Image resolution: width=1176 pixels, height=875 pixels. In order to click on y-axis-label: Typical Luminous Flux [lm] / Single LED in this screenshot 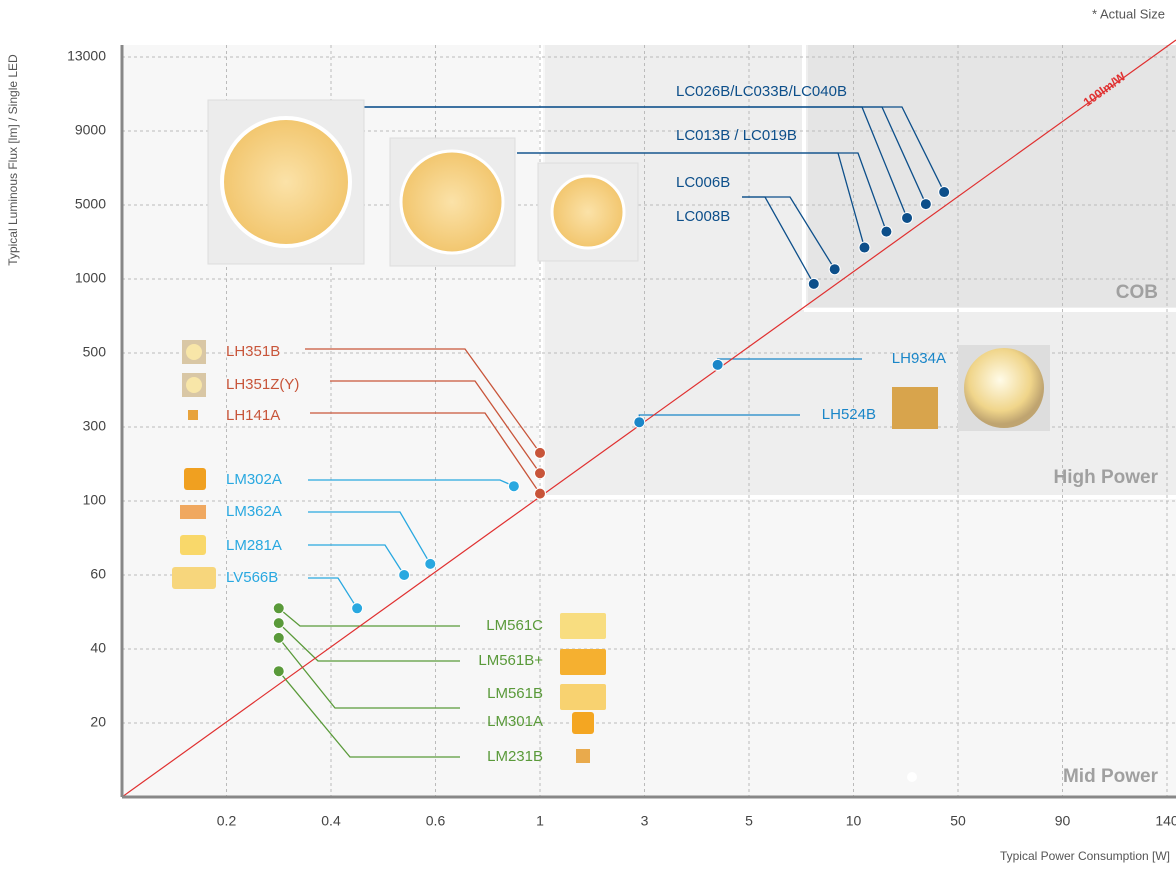, I will do `click(13, 160)`.